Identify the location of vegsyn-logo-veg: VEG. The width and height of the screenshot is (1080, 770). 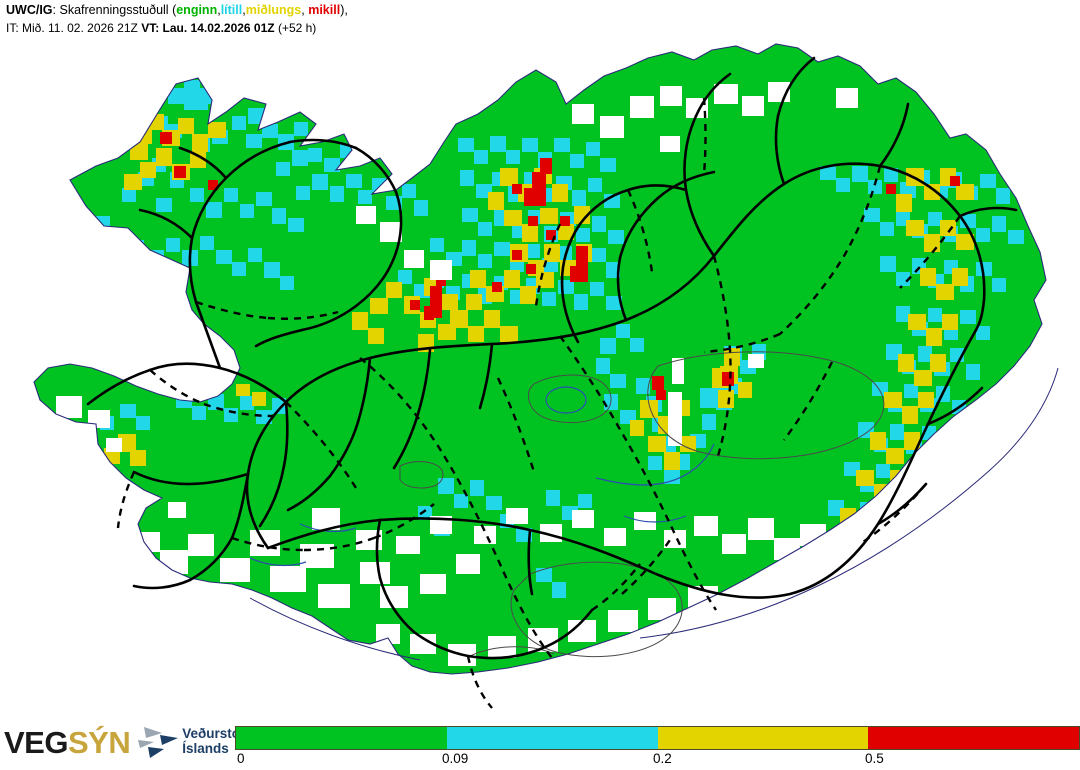
(36, 742).